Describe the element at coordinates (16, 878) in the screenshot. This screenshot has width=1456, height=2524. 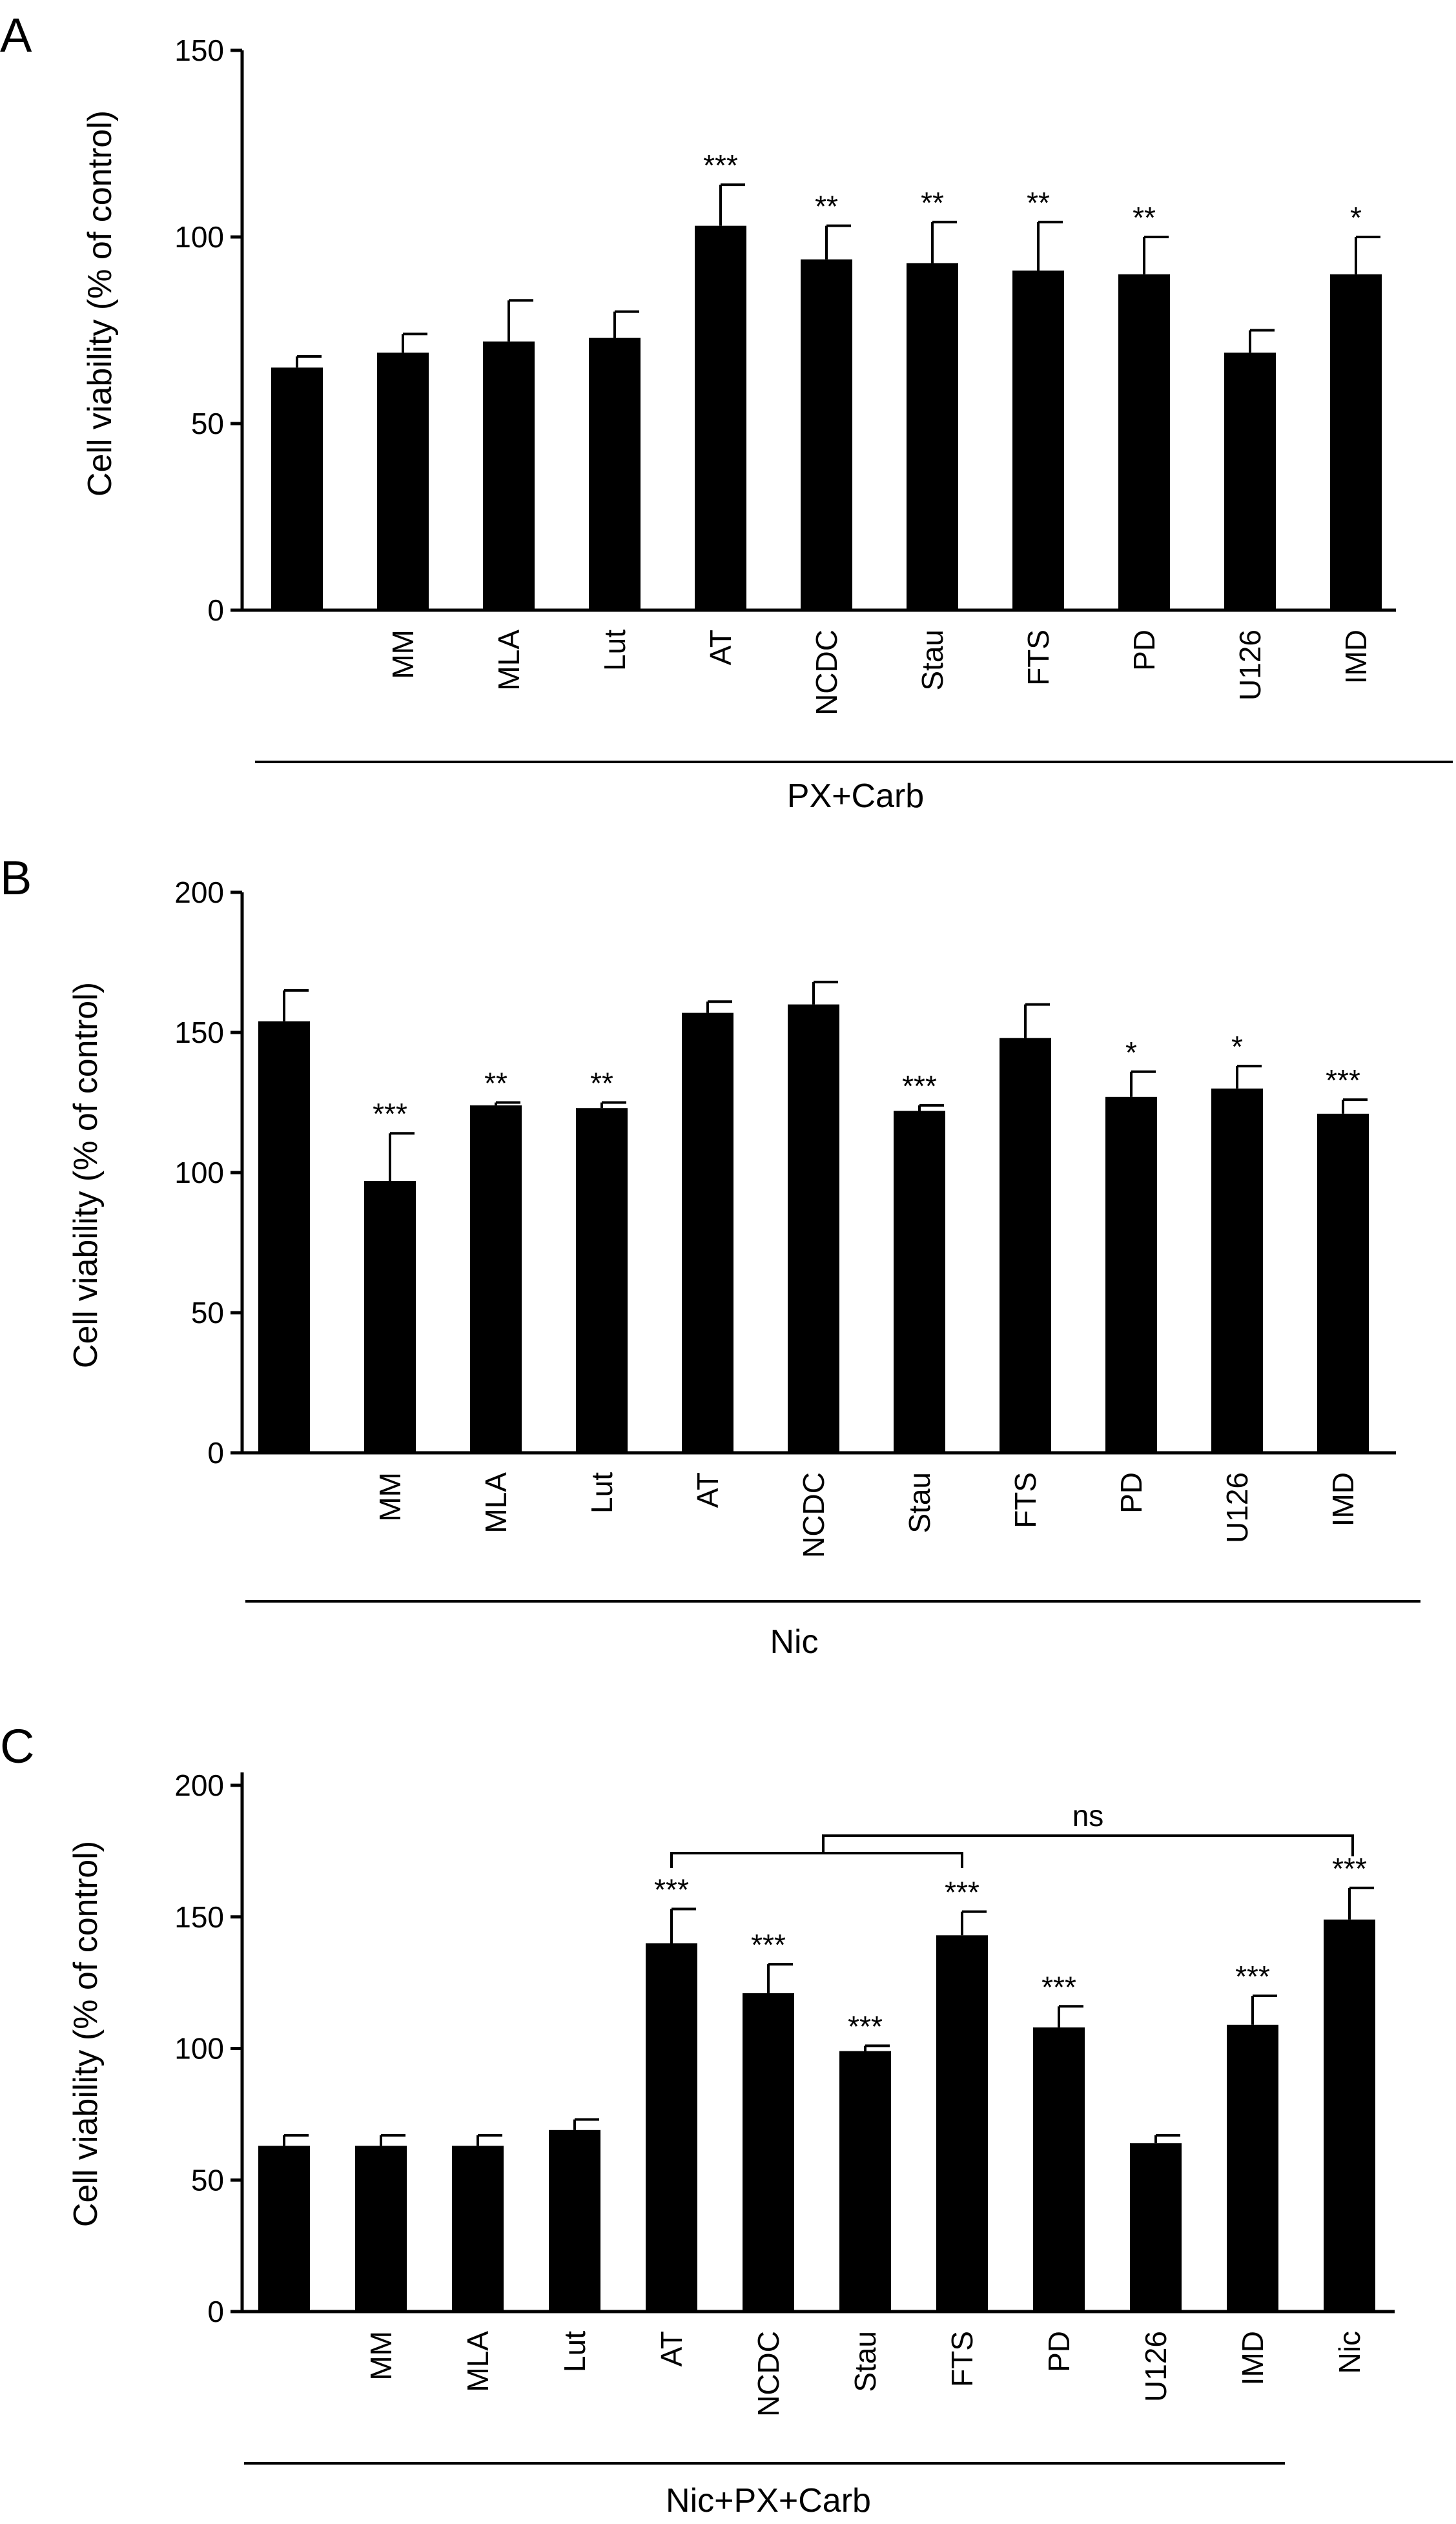
I see `panel-b-letter: B` at that location.